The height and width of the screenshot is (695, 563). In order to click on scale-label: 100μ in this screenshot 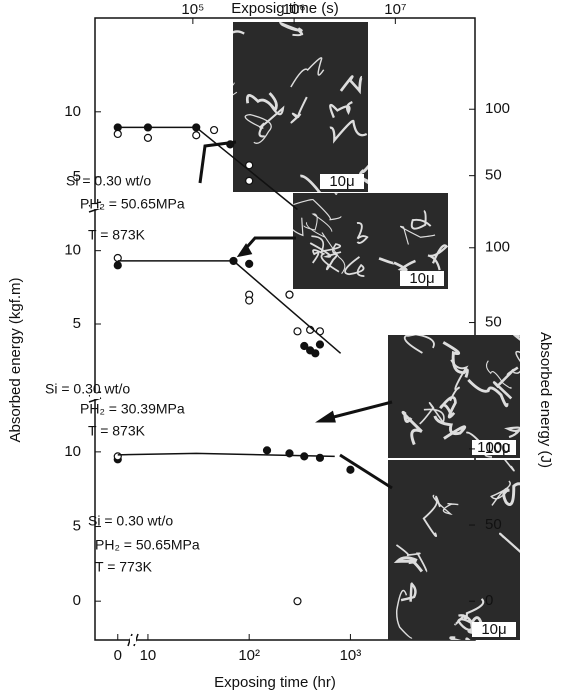, I will do `click(494, 447)`.